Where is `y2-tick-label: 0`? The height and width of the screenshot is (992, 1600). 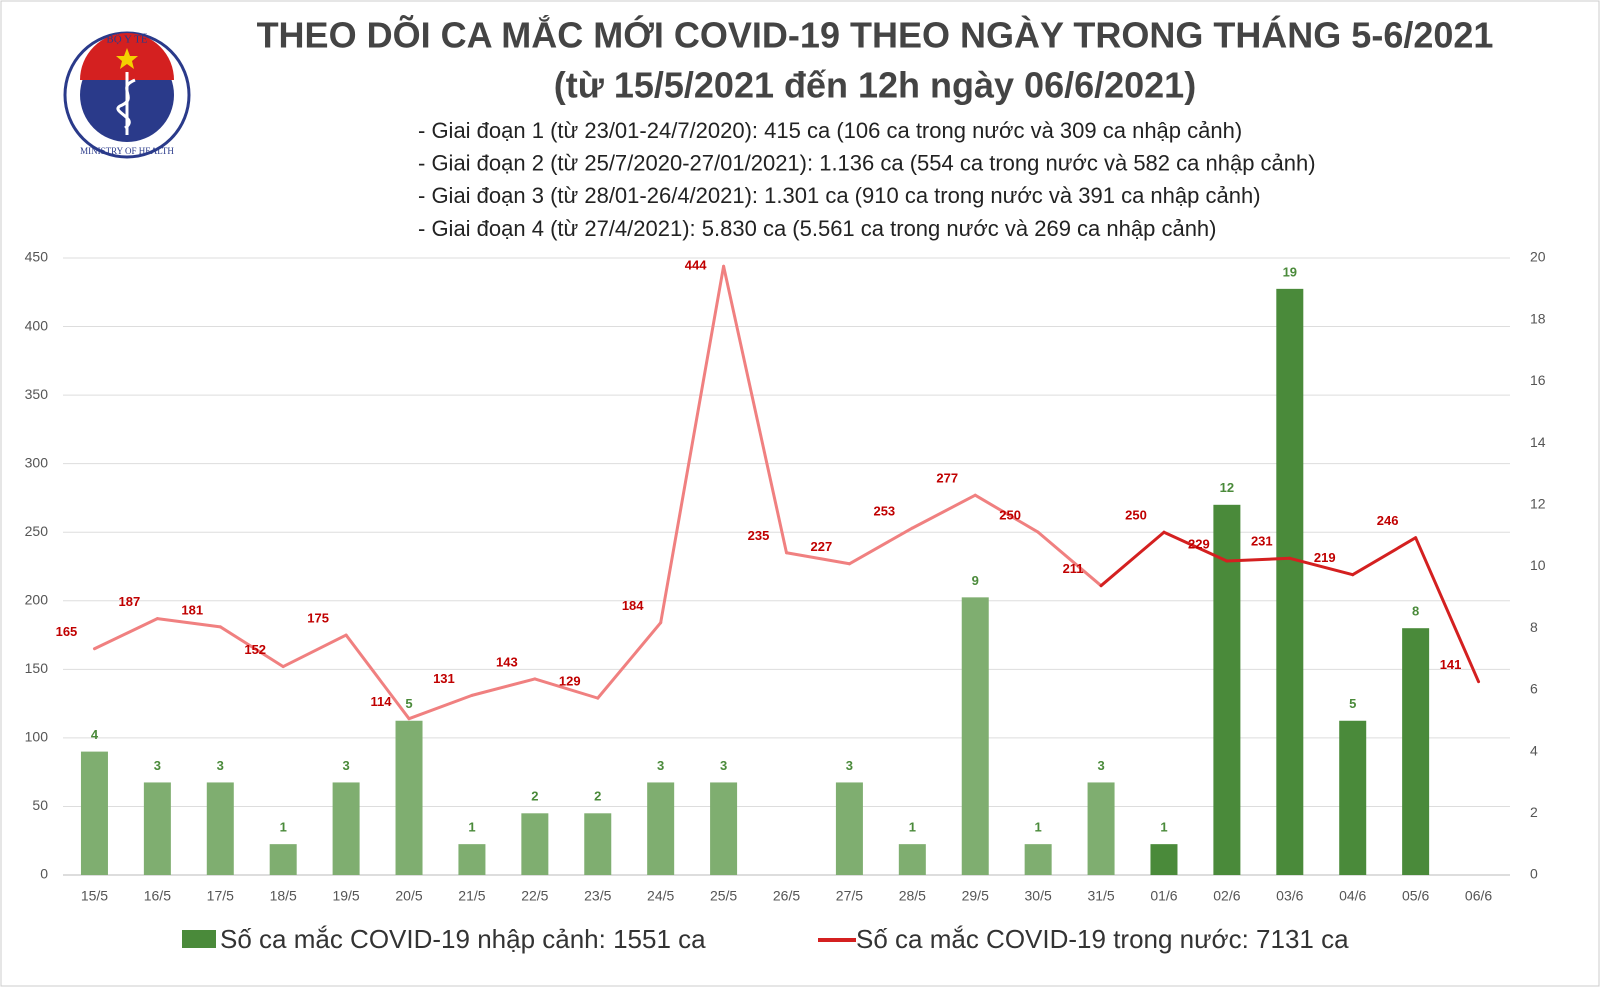 y2-tick-label: 0 is located at coordinates (1534, 874).